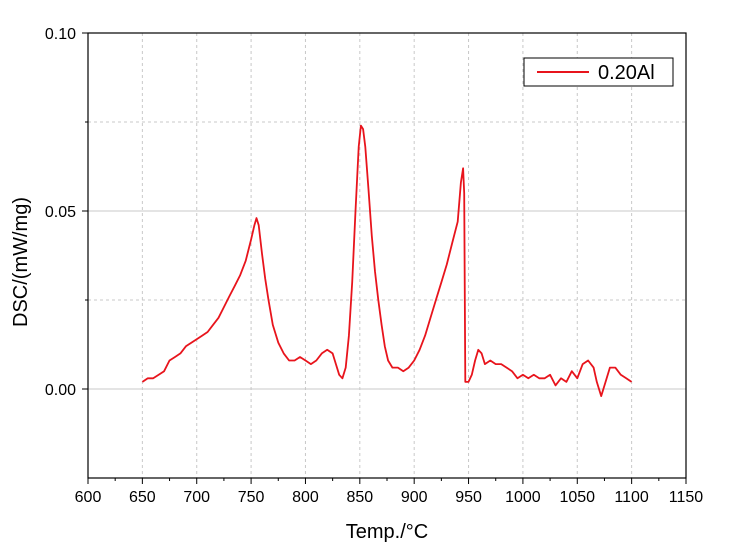  Describe the element at coordinates (626, 73) in the screenshot. I see `legend-label: 0.20Al` at that location.